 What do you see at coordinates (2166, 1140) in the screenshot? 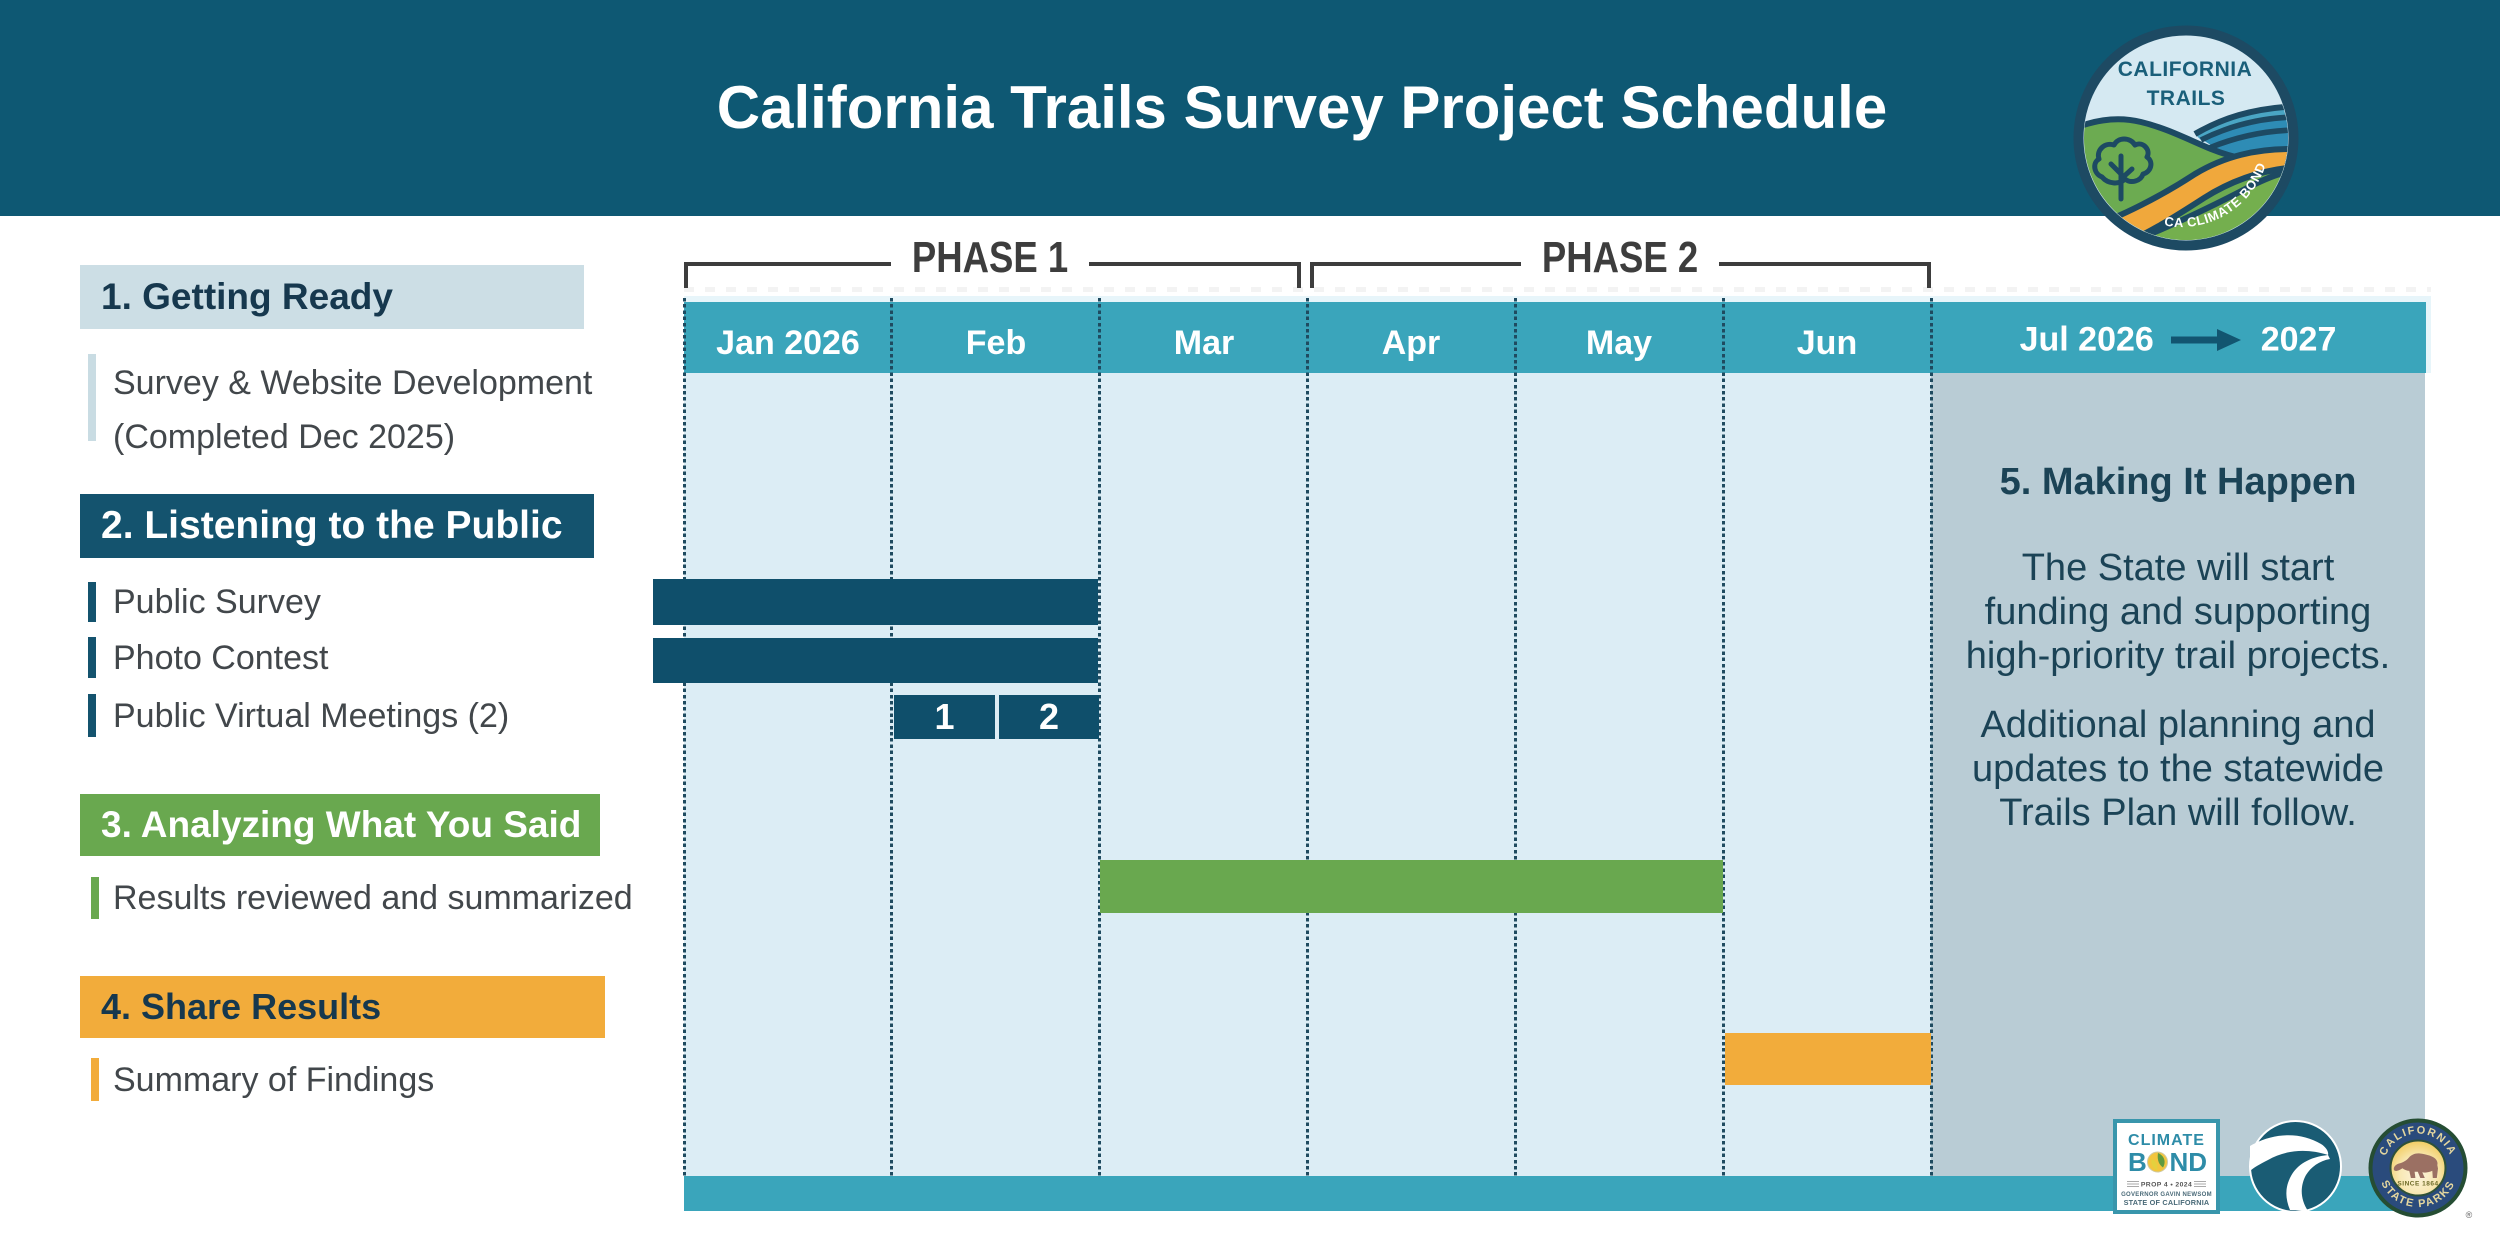
I see `svg-text: CLIMATE` at bounding box center [2166, 1140].